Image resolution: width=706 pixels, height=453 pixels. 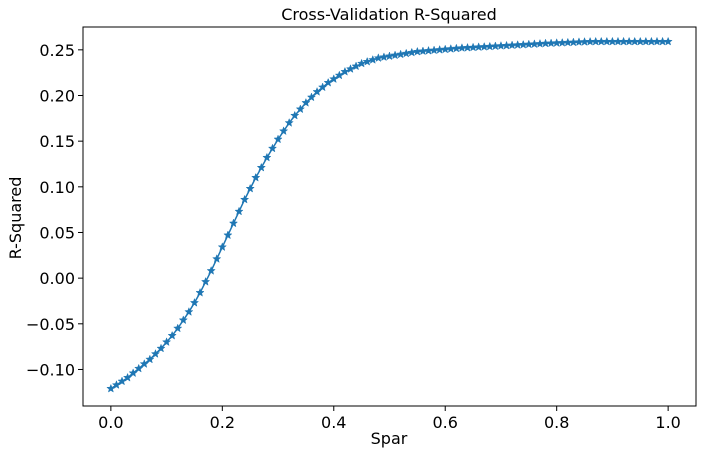 I want to click on y-tick-label: −0.10, so click(x=50, y=369).